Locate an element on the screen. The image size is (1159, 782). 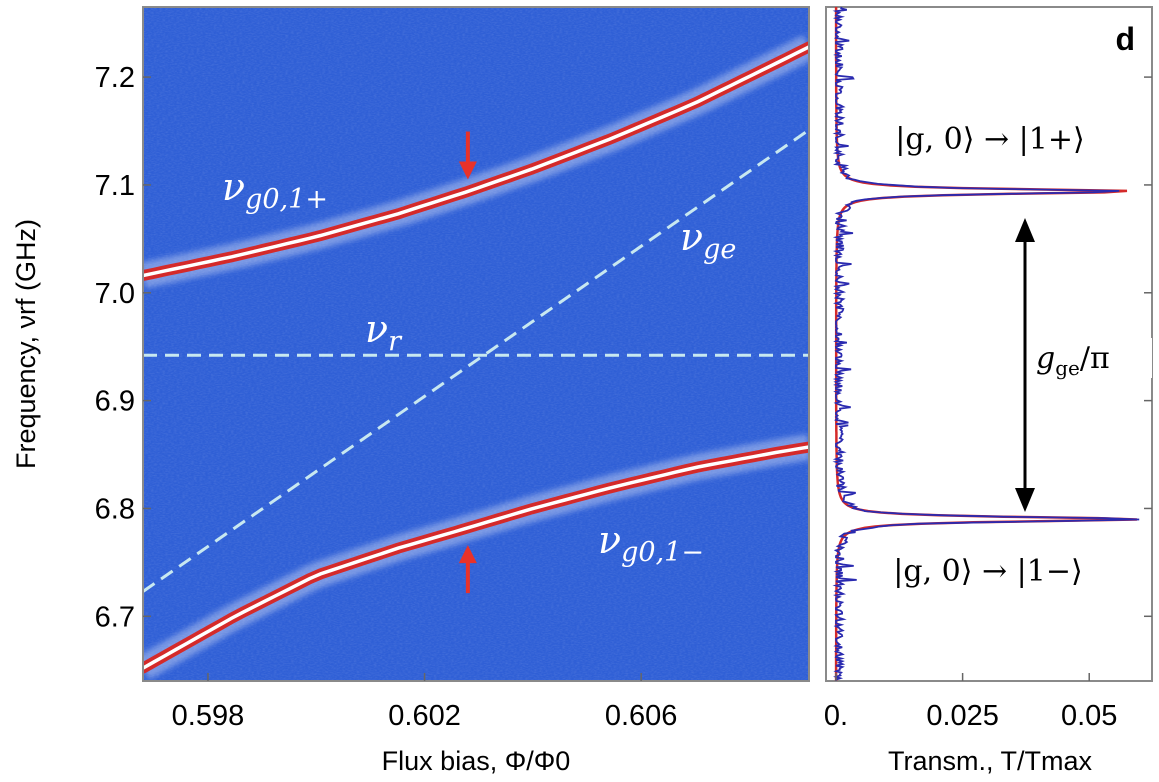
right-x-axis-label: Transm., T/Tmax is located at coordinates (990, 761).